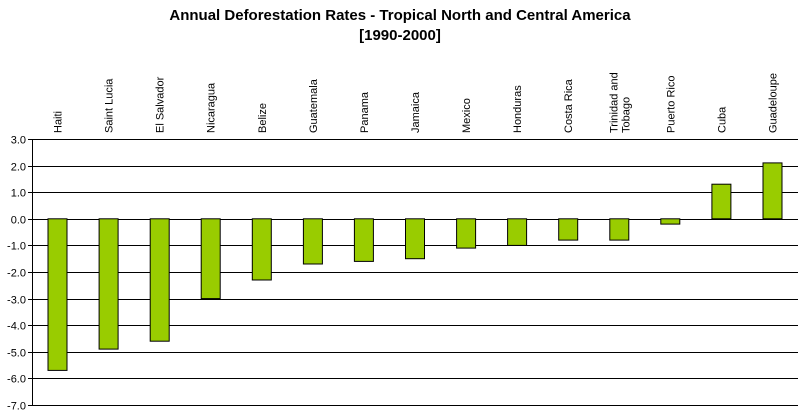  I want to click on bar-jamaica, so click(415, 239).